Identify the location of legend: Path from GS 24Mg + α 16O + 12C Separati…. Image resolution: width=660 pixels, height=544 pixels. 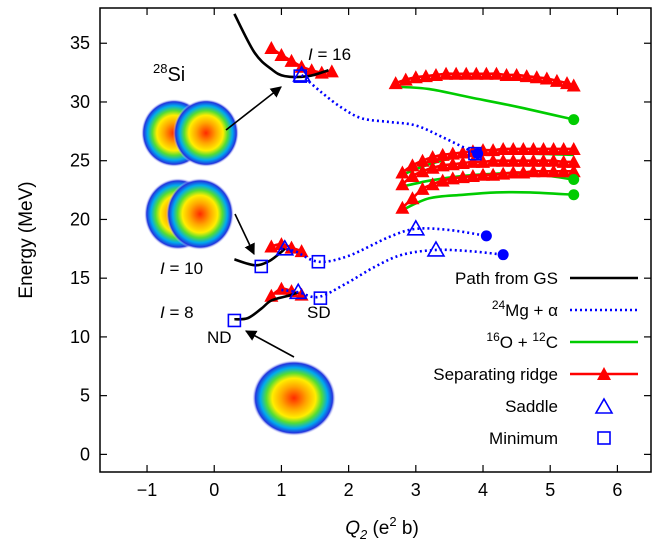
(535, 358).